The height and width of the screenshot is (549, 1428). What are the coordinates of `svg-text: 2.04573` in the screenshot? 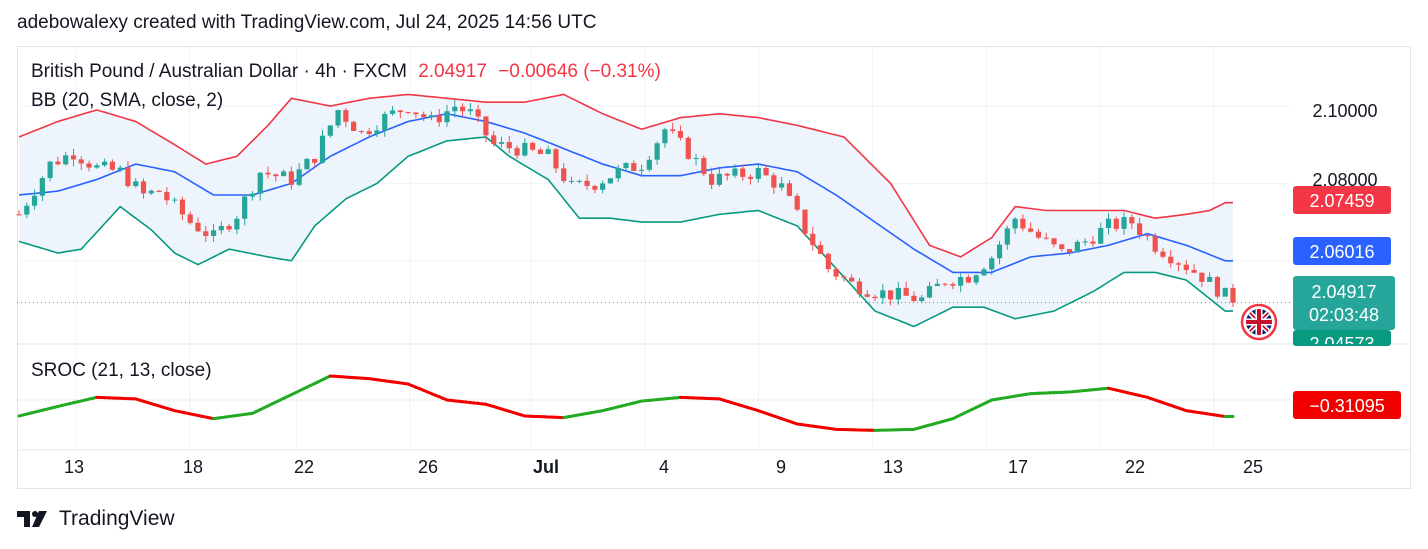 It's located at (1341, 344).